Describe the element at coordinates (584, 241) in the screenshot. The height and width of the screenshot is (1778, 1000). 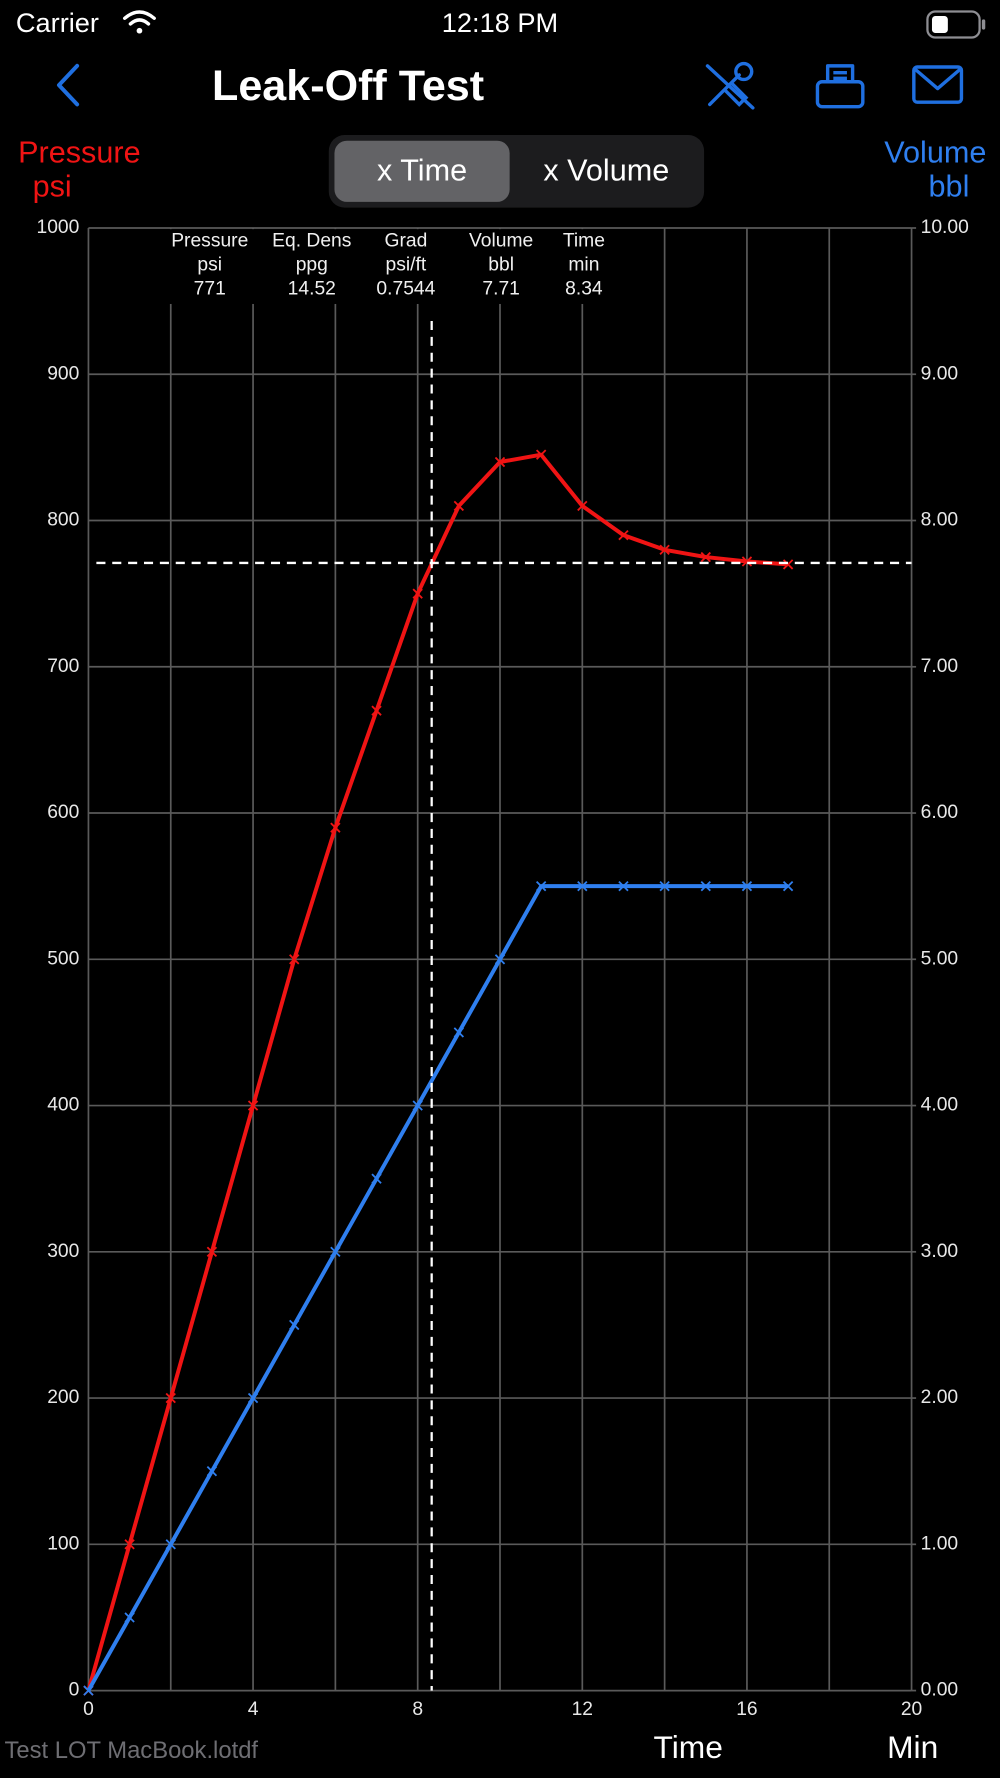
I see `readout-name: Time` at that location.